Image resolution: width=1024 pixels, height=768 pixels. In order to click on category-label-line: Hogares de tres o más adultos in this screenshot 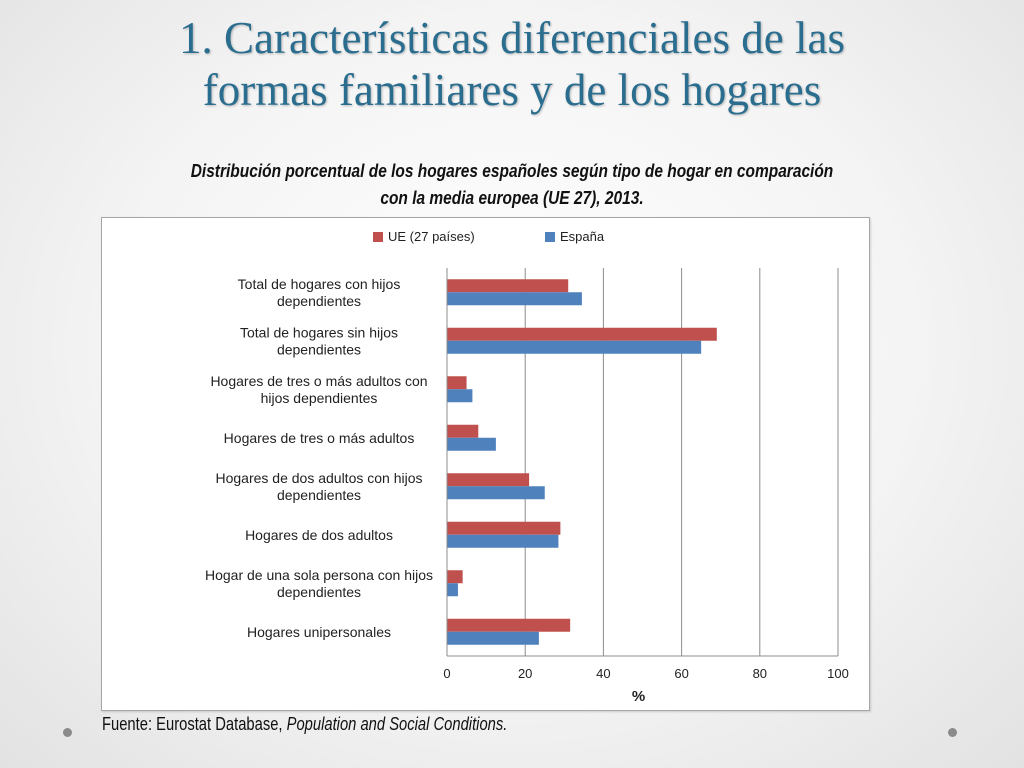, I will do `click(319, 438)`.